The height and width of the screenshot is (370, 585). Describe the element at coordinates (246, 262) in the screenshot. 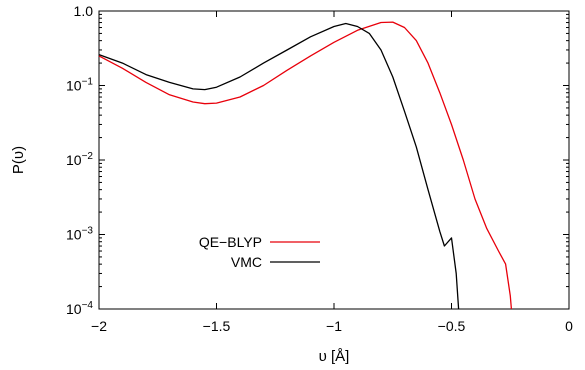

I see `legend-label-vmc: VMC` at that location.